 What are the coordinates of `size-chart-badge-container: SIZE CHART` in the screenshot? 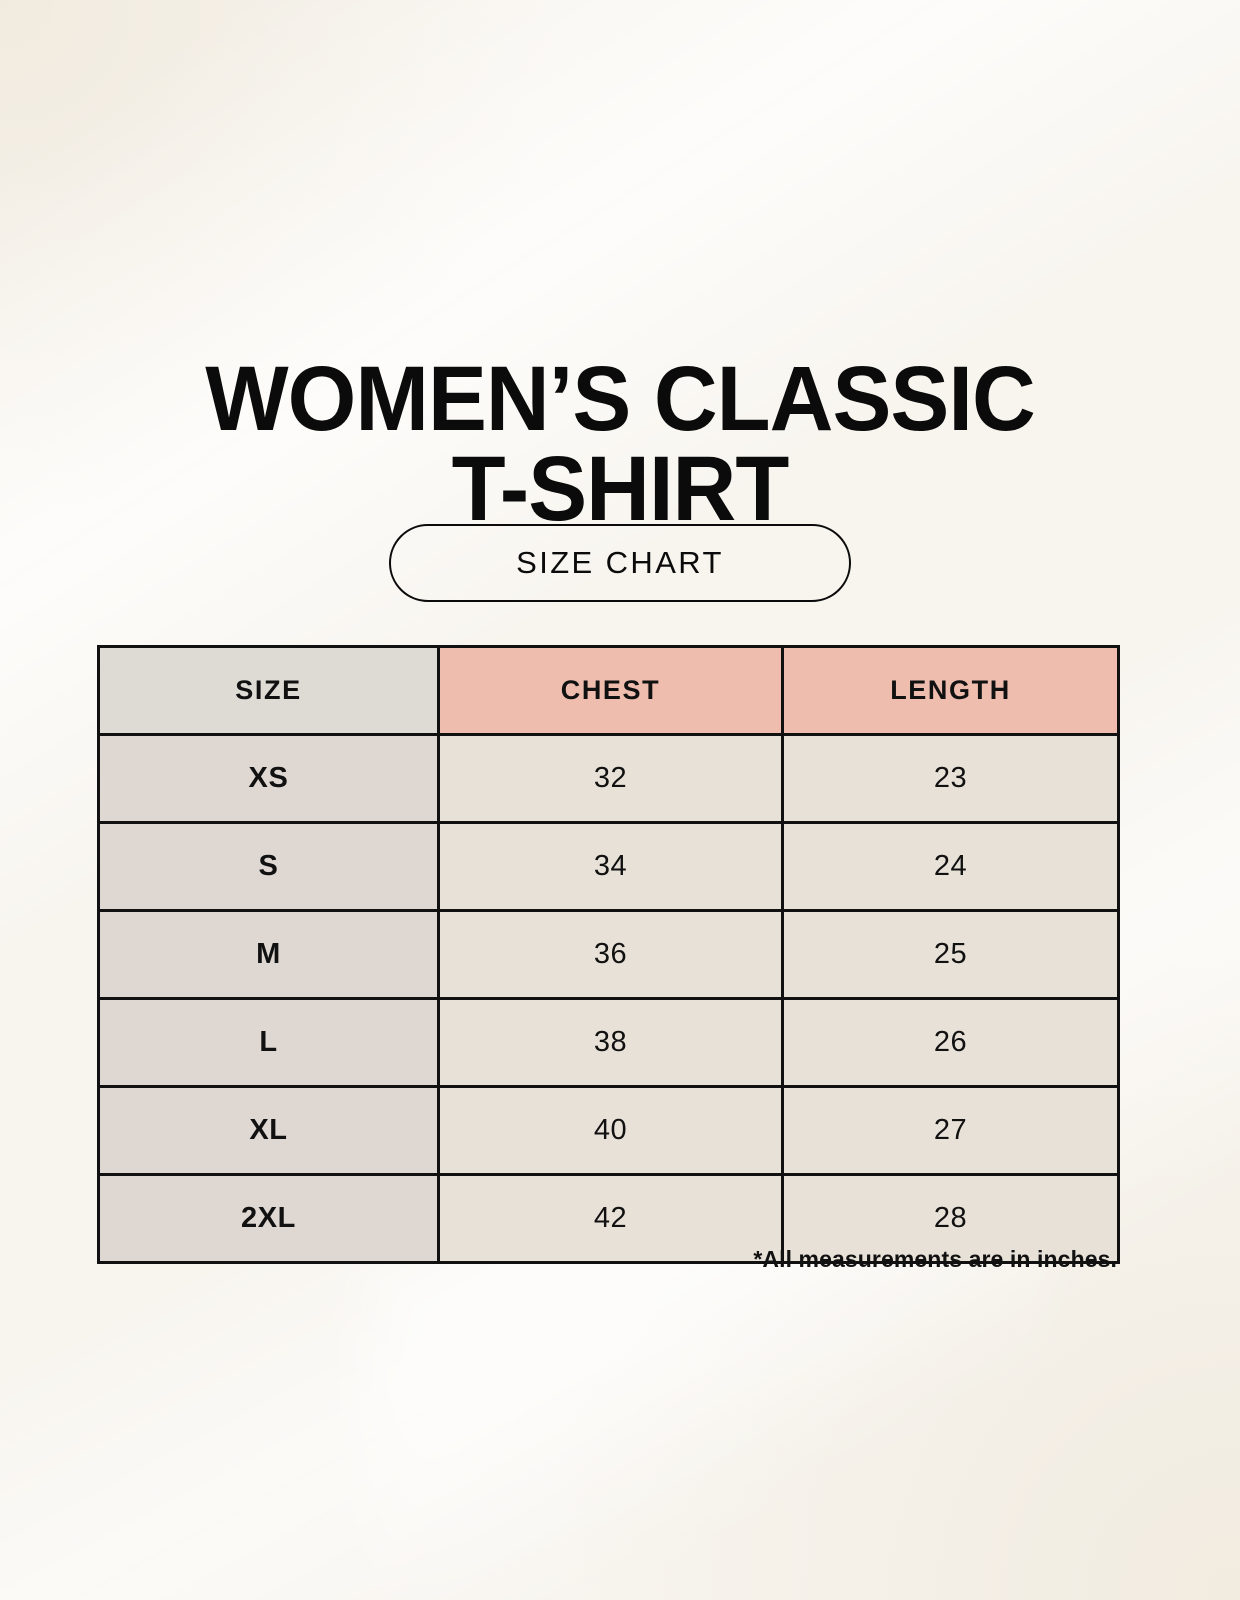 It's located at (620, 563).